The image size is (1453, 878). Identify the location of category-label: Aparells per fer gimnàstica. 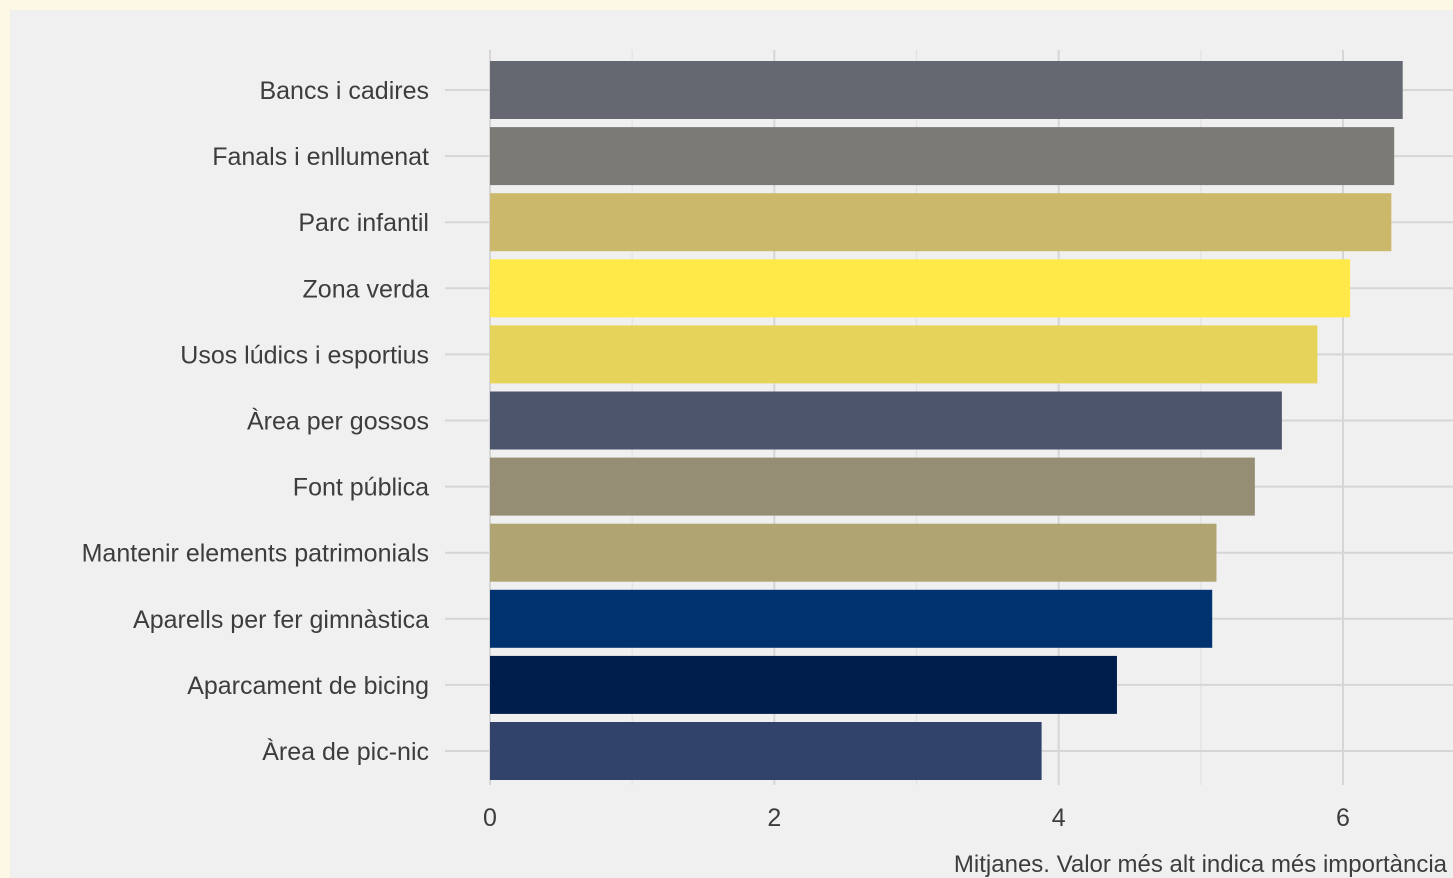
(281, 620).